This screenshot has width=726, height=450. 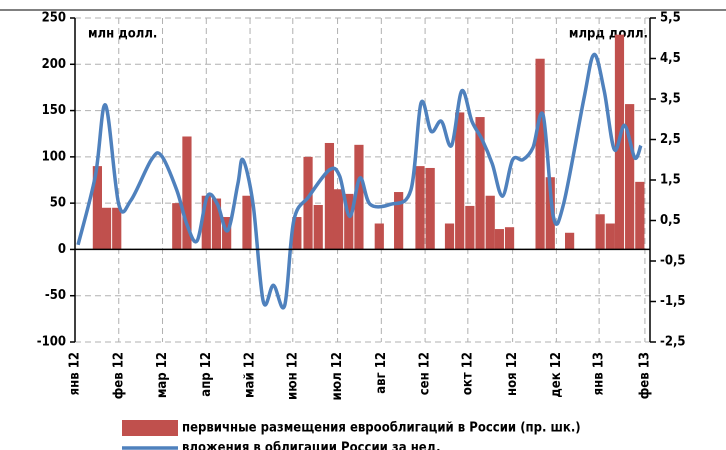 I want to click on legend-label: вложения в облигации России за нед., so click(x=311, y=445).